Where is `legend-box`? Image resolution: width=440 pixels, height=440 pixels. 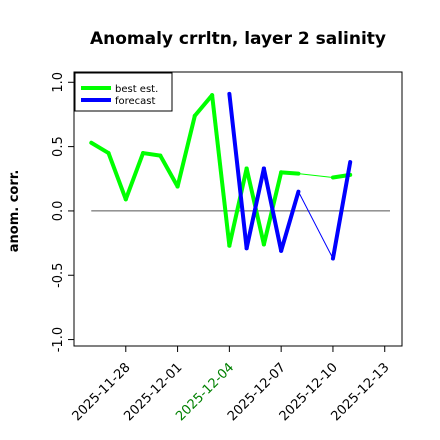
legend-box is located at coordinates (123, 92).